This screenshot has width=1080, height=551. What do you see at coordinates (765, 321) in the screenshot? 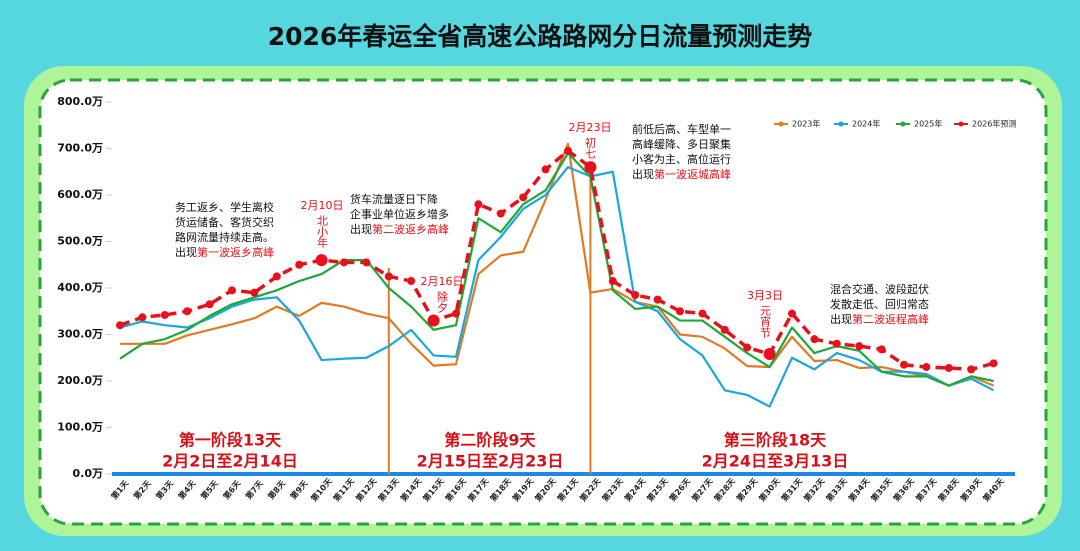
I see `holiday-name: 元宵节` at bounding box center [765, 321].